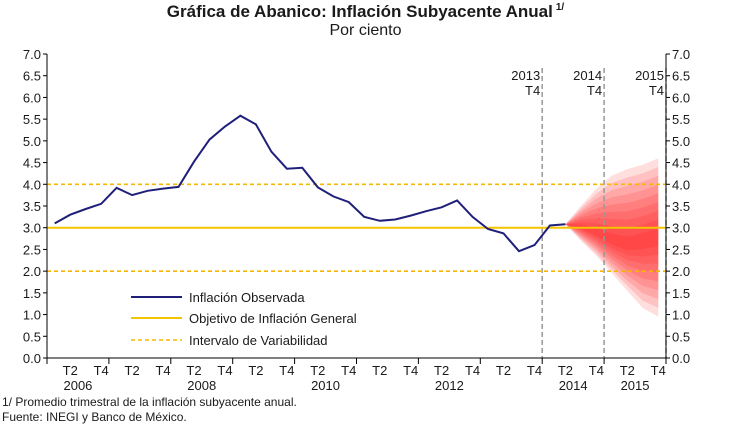 The width and height of the screenshot is (731, 431). What do you see at coordinates (32, 184) in the screenshot?
I see `y-tick-label-left: 4.0` at bounding box center [32, 184].